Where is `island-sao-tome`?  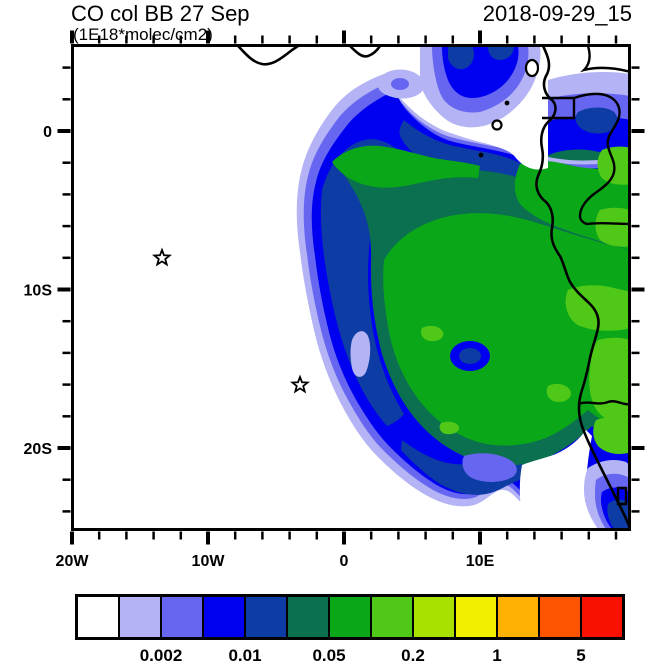 island-sao-tome is located at coordinates (497, 125).